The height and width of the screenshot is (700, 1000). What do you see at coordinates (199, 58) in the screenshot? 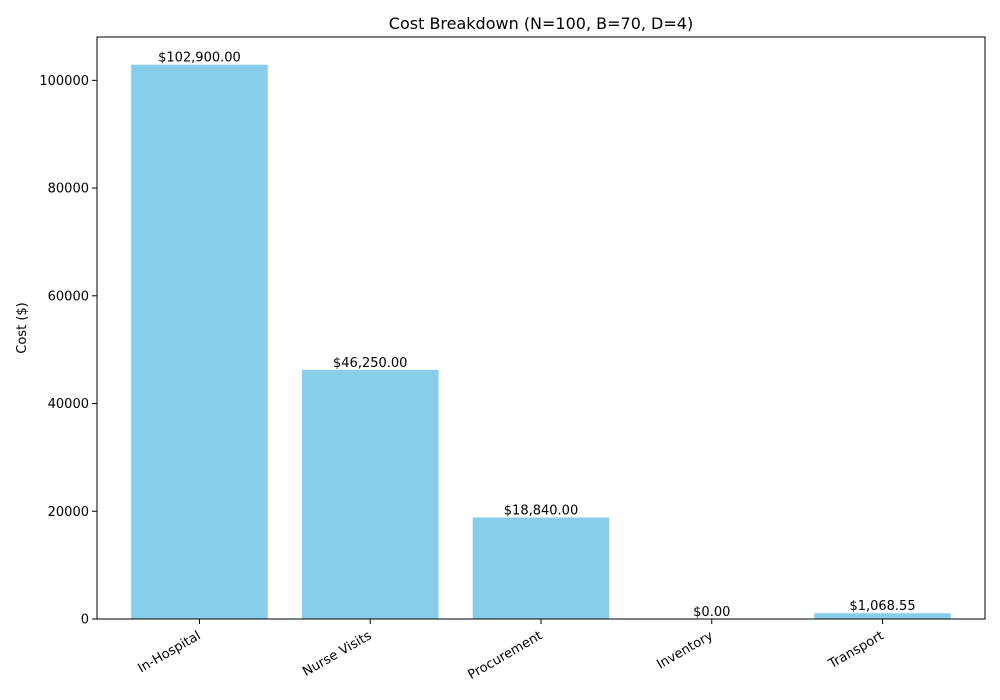
I see `data-label: $102,900.00` at bounding box center [199, 58].